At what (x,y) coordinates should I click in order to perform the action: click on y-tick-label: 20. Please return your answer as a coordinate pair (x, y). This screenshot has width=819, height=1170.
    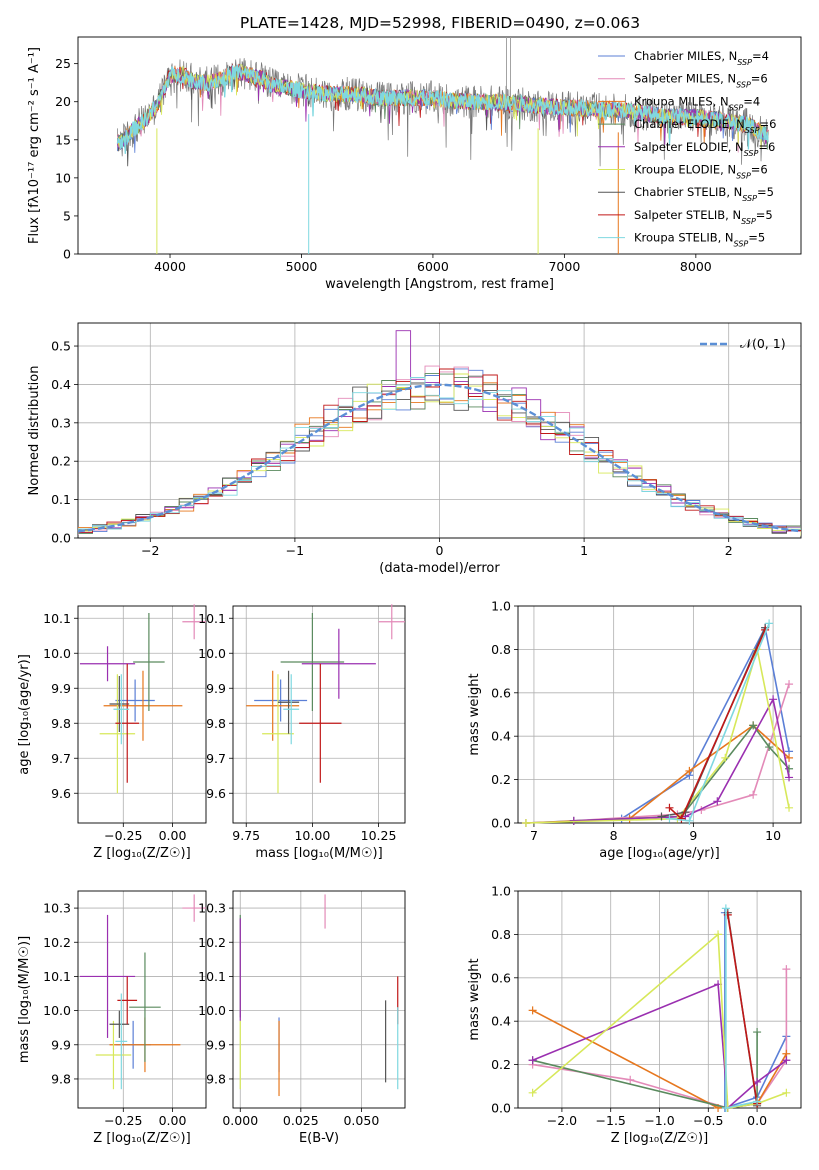
    Looking at the image, I should click on (63, 101).